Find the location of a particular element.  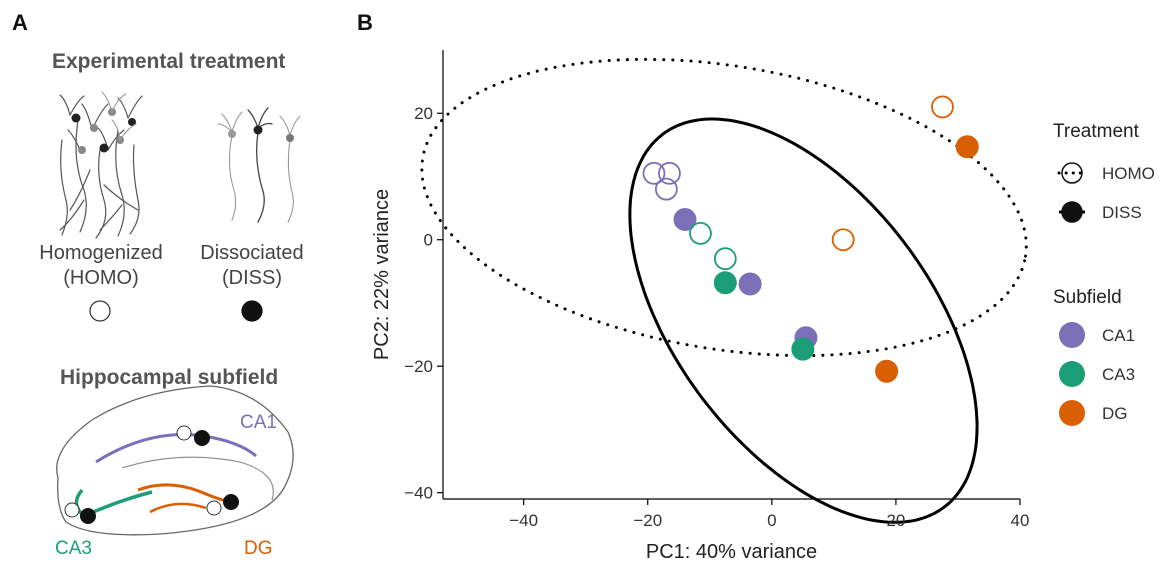

legend-label: DISS is located at coordinates (1122, 212).